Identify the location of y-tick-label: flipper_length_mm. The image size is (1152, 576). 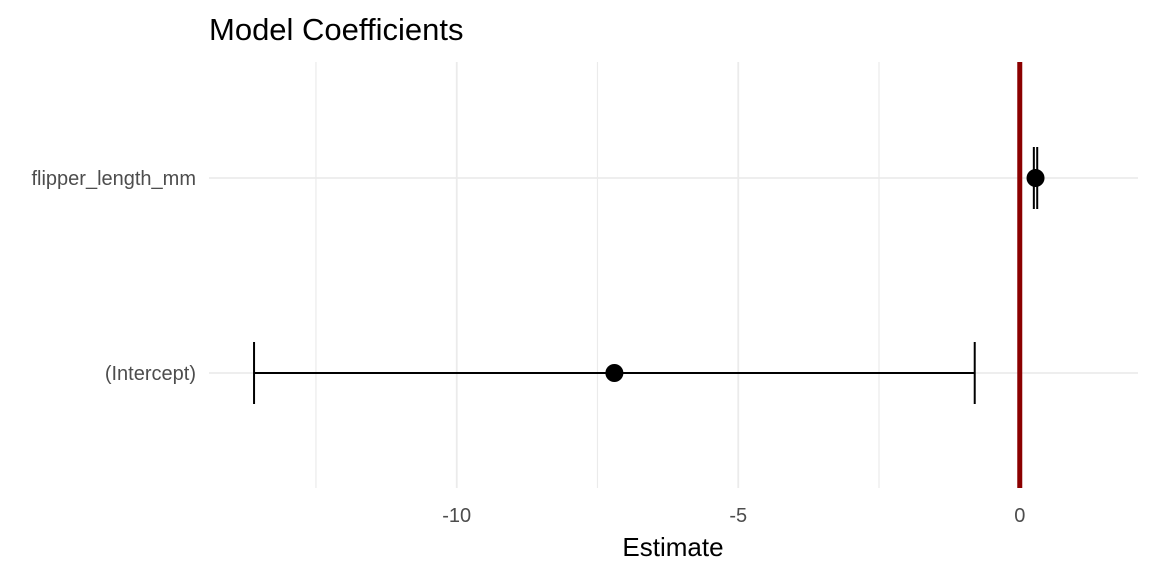
(113, 179).